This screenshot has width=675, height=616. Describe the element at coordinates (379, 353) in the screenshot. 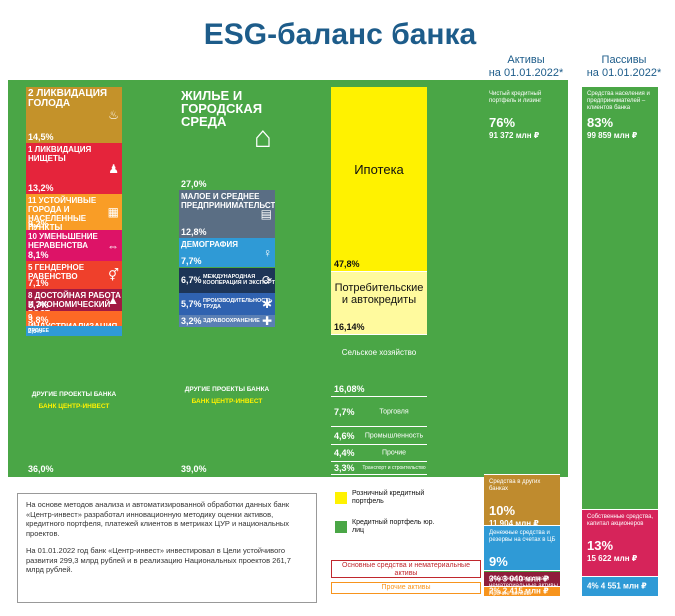

I see `loan-category-label: Сельское хозяйство` at that location.